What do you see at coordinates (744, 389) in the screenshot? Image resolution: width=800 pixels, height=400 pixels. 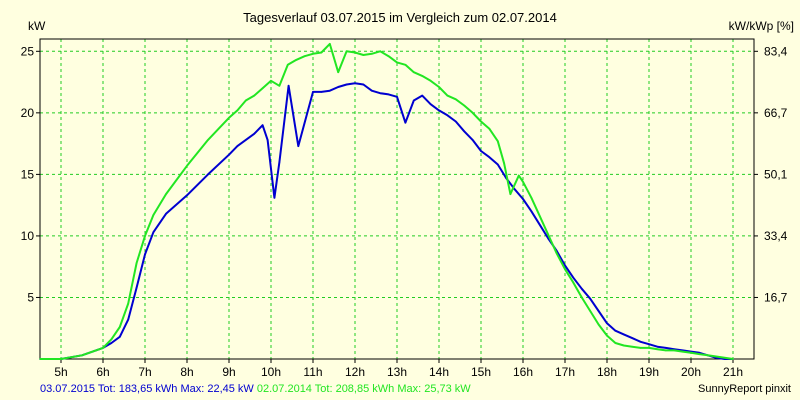 I see `credit-text: SunnyReport pinxit` at bounding box center [744, 389].